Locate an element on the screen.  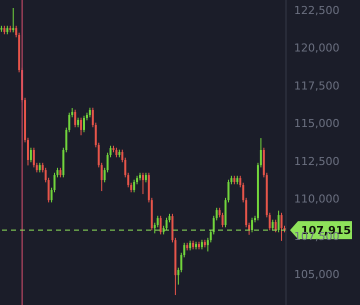
y-tick-label: 115,000 is located at coordinates (317, 123).